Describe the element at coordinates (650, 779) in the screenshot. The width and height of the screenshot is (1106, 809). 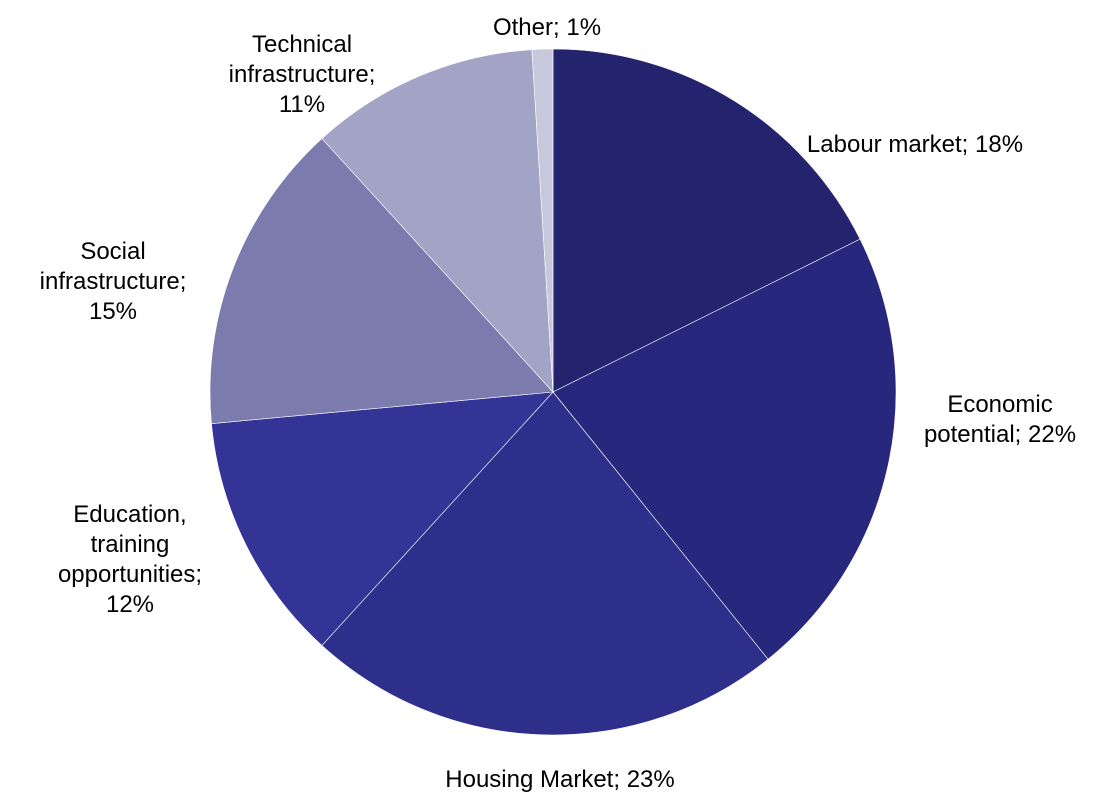
I see `slice-value: 23%` at that location.